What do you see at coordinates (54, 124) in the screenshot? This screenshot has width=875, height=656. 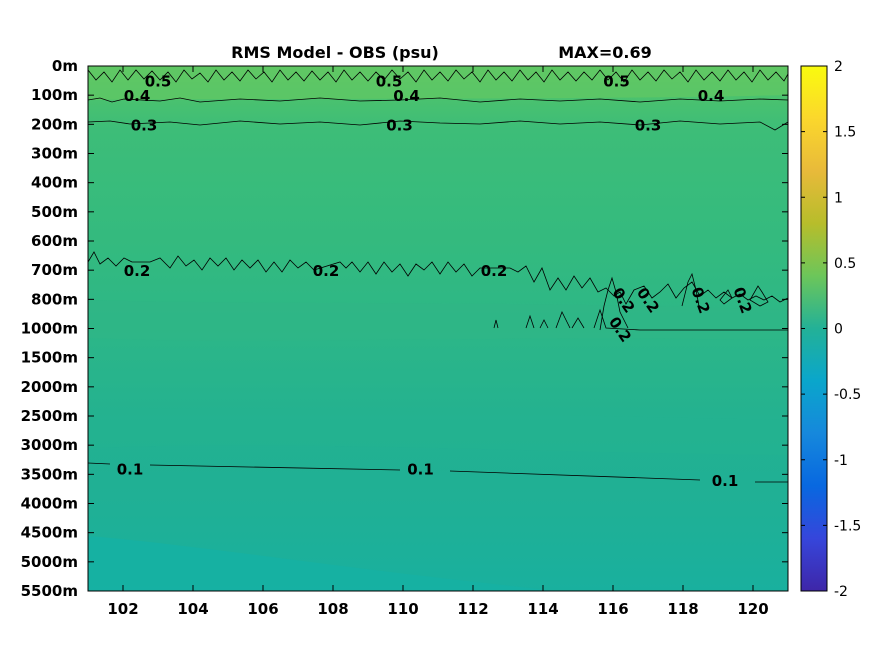 I see `y-tick-label: 200m` at bounding box center [54, 124].